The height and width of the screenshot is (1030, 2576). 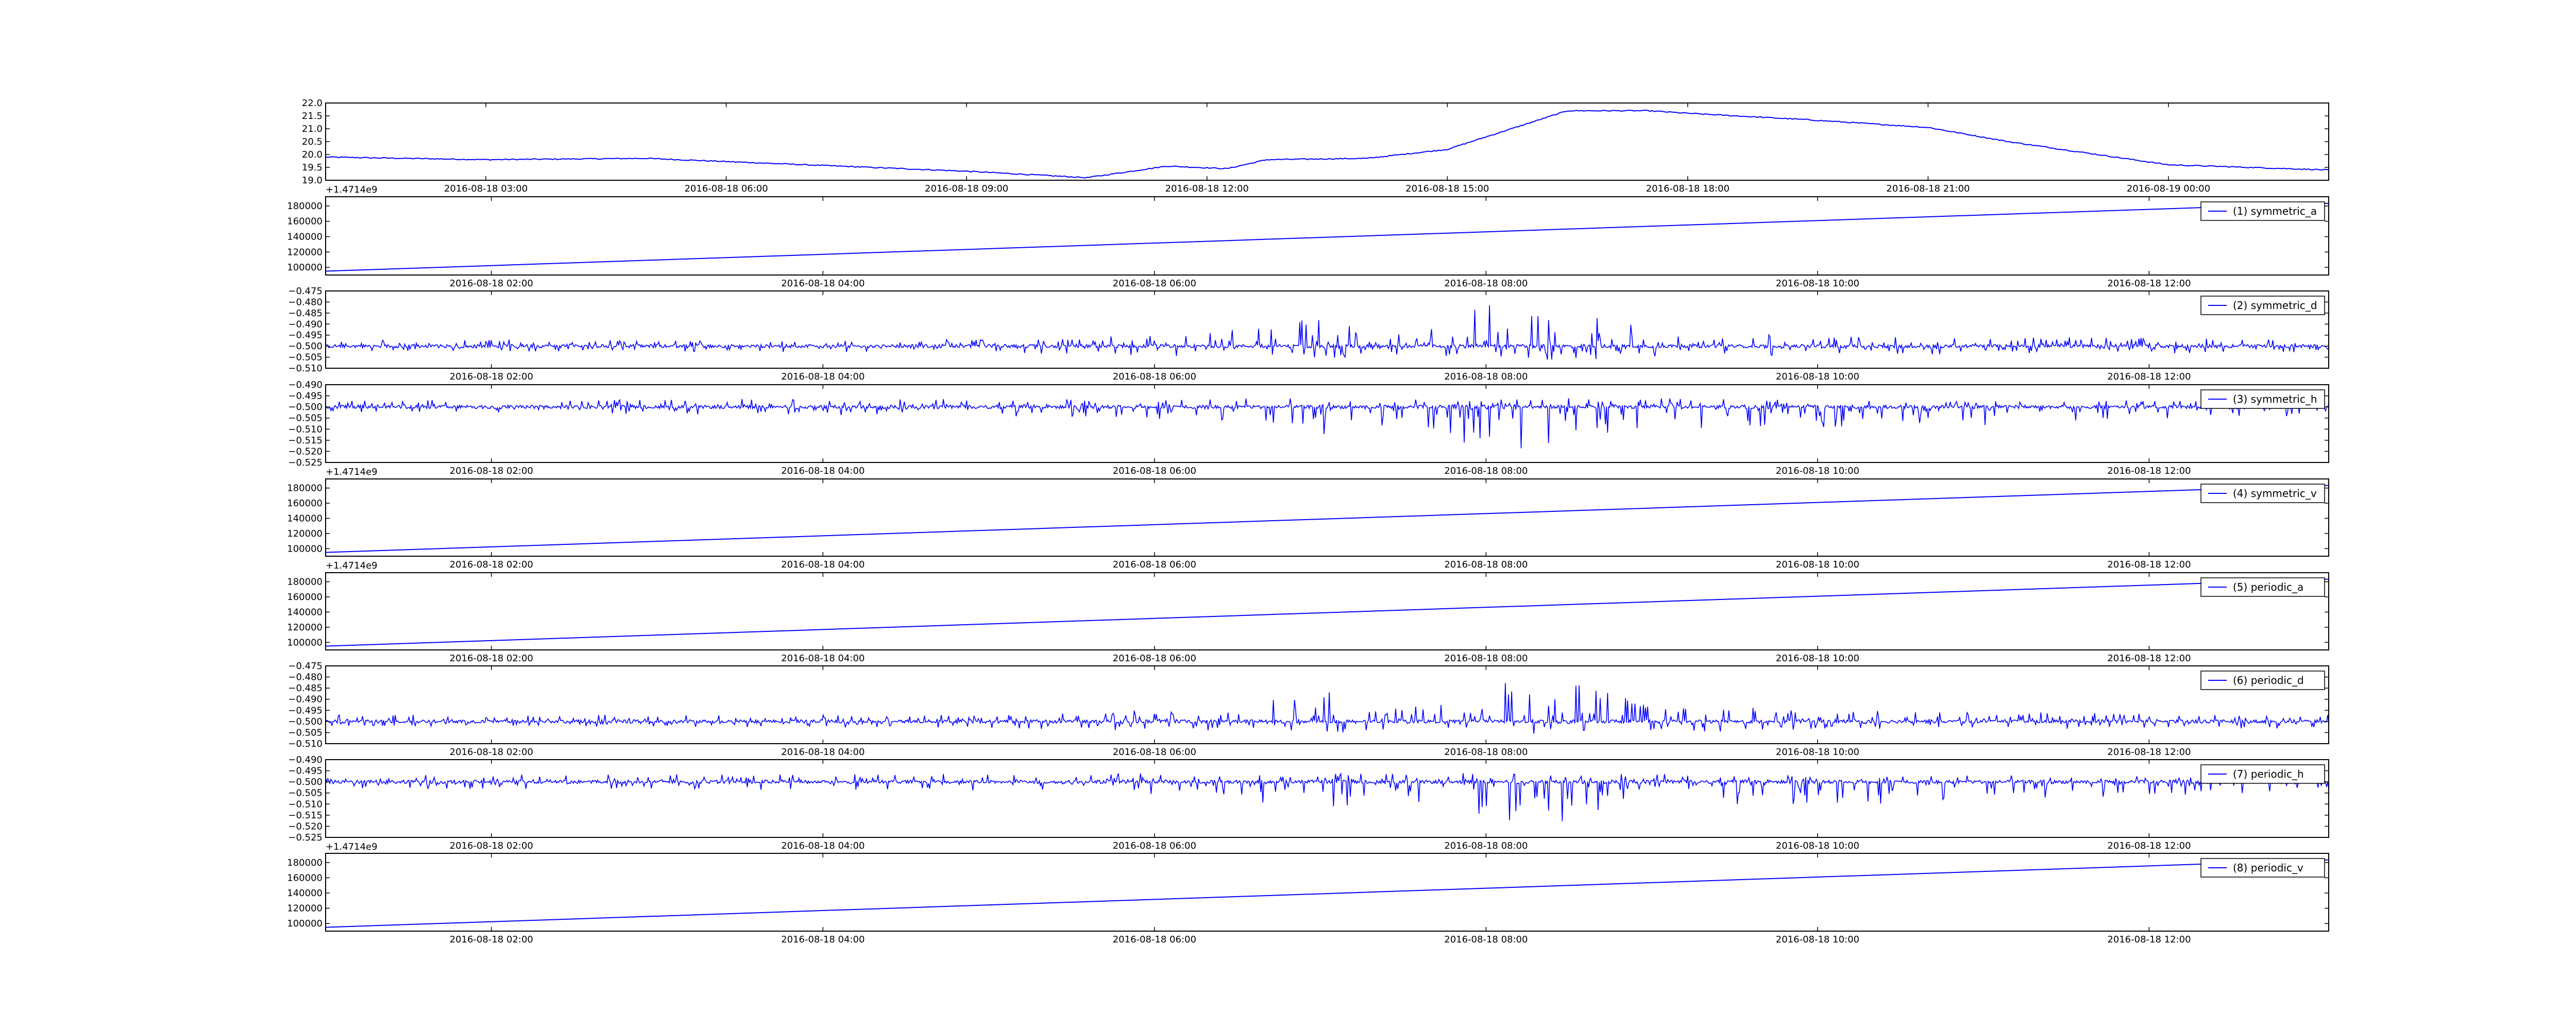 I want to click on legend-label: (3) symmetric_h, so click(x=2275, y=399).